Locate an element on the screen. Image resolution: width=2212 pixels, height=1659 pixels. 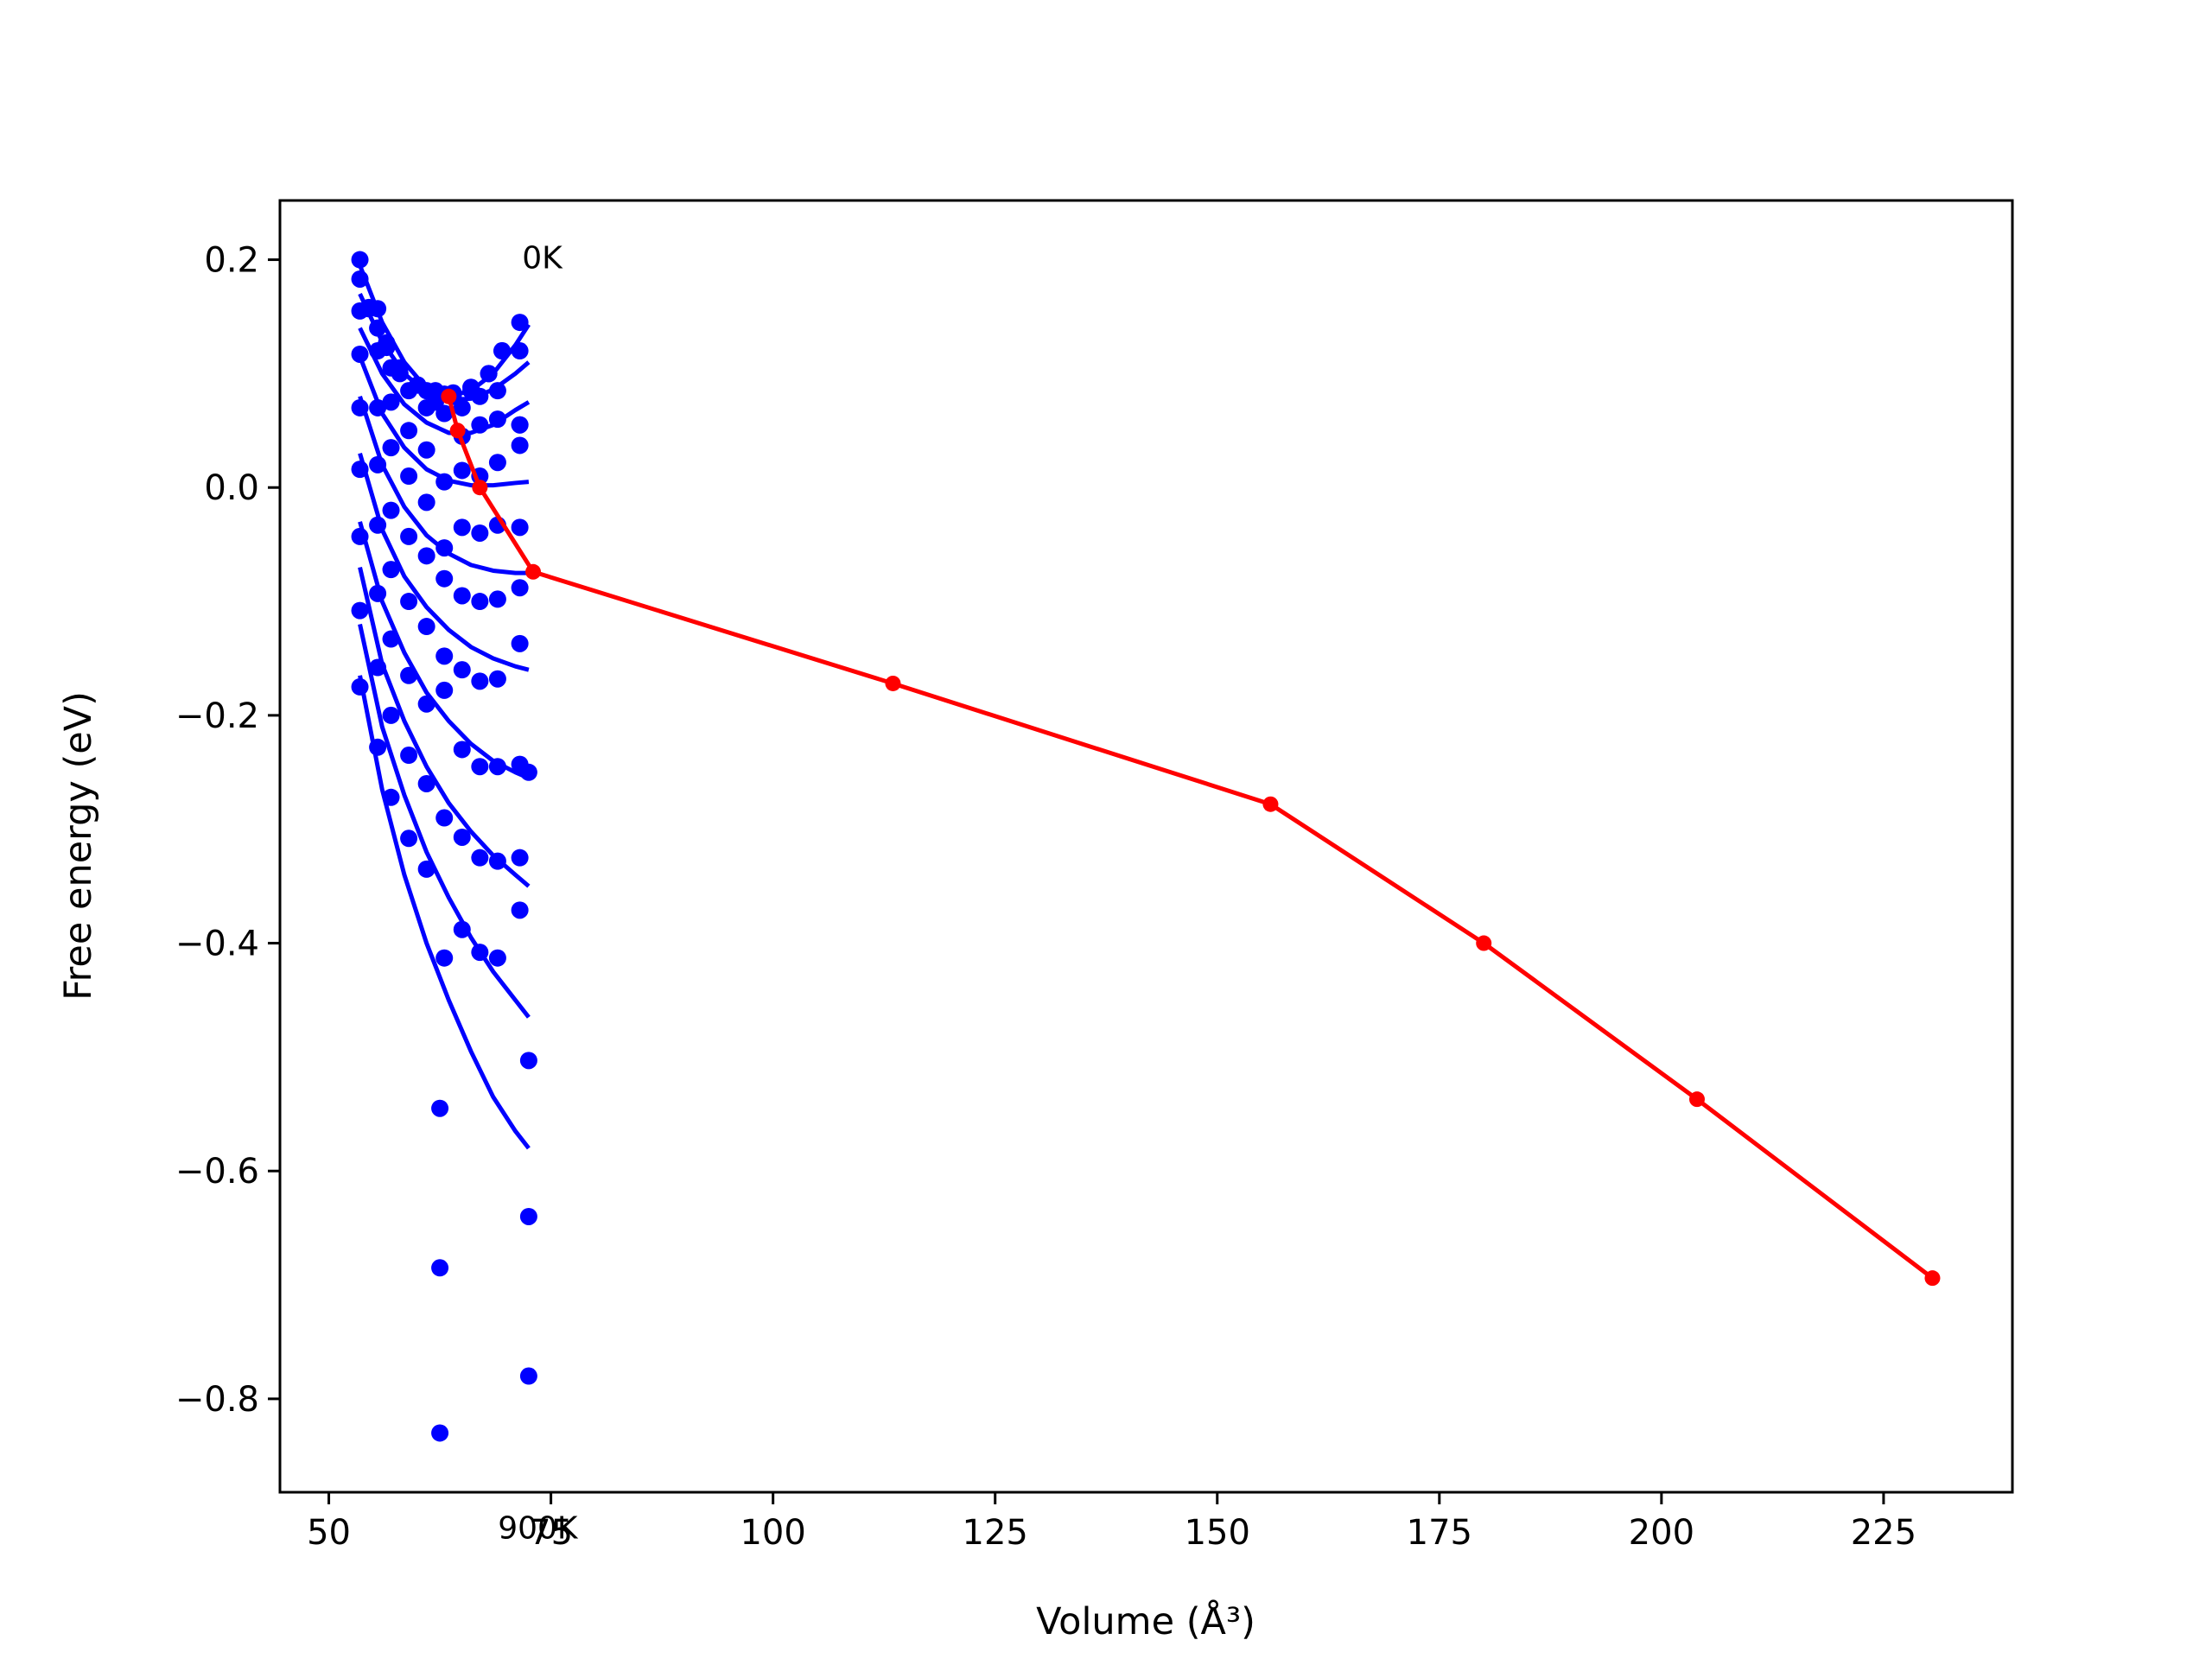
y-tick-label: −0.8 is located at coordinates (217, 1400).